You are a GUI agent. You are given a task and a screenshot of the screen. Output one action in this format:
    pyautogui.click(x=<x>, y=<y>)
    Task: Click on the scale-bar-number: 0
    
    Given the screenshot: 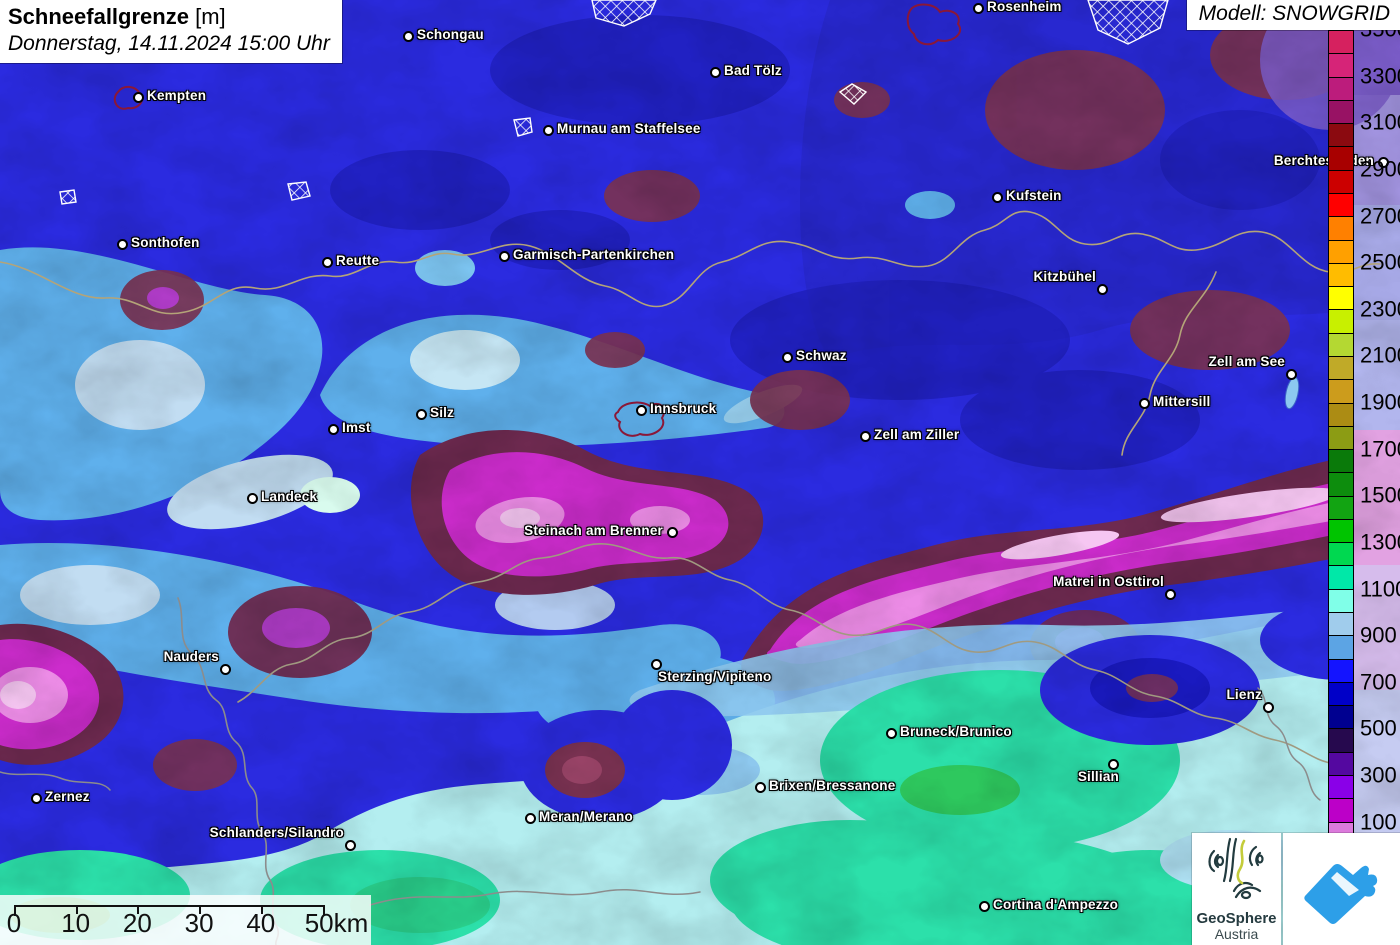 What is the action you would take?
    pyautogui.click(x=14, y=923)
    